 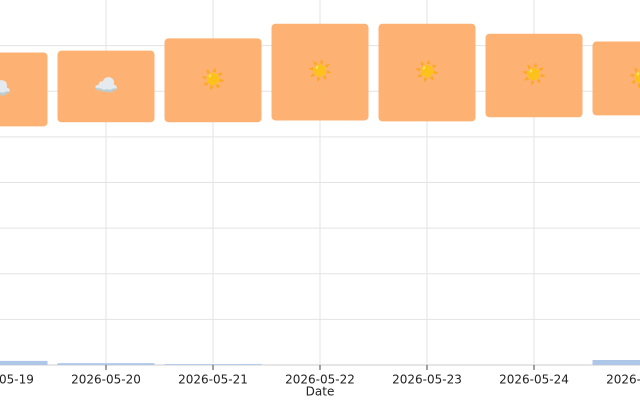 What do you see at coordinates (320, 380) in the screenshot?
I see `x-tick-label: 2026-05-22` at bounding box center [320, 380].